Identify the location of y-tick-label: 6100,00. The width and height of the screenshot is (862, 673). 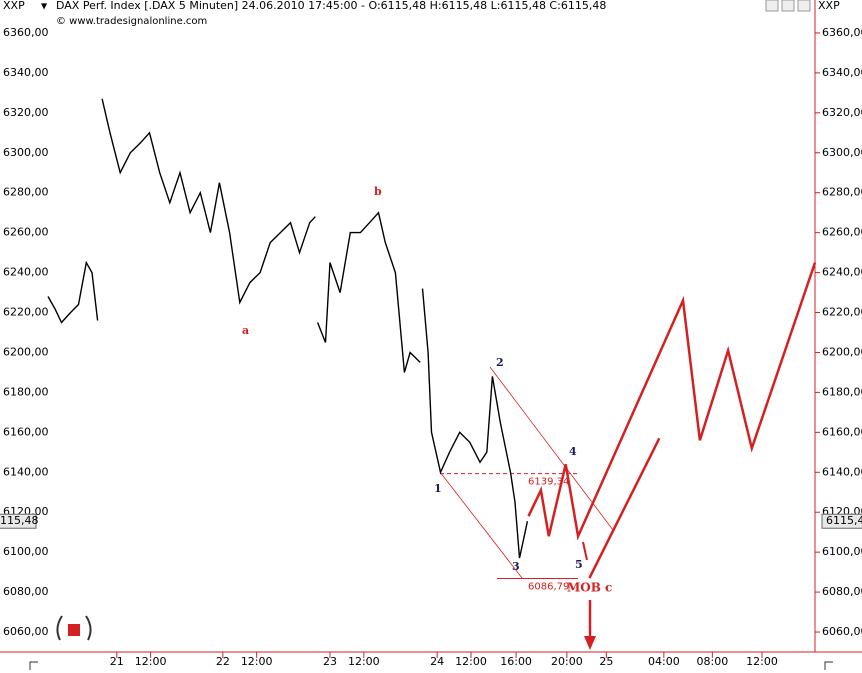
(26, 551).